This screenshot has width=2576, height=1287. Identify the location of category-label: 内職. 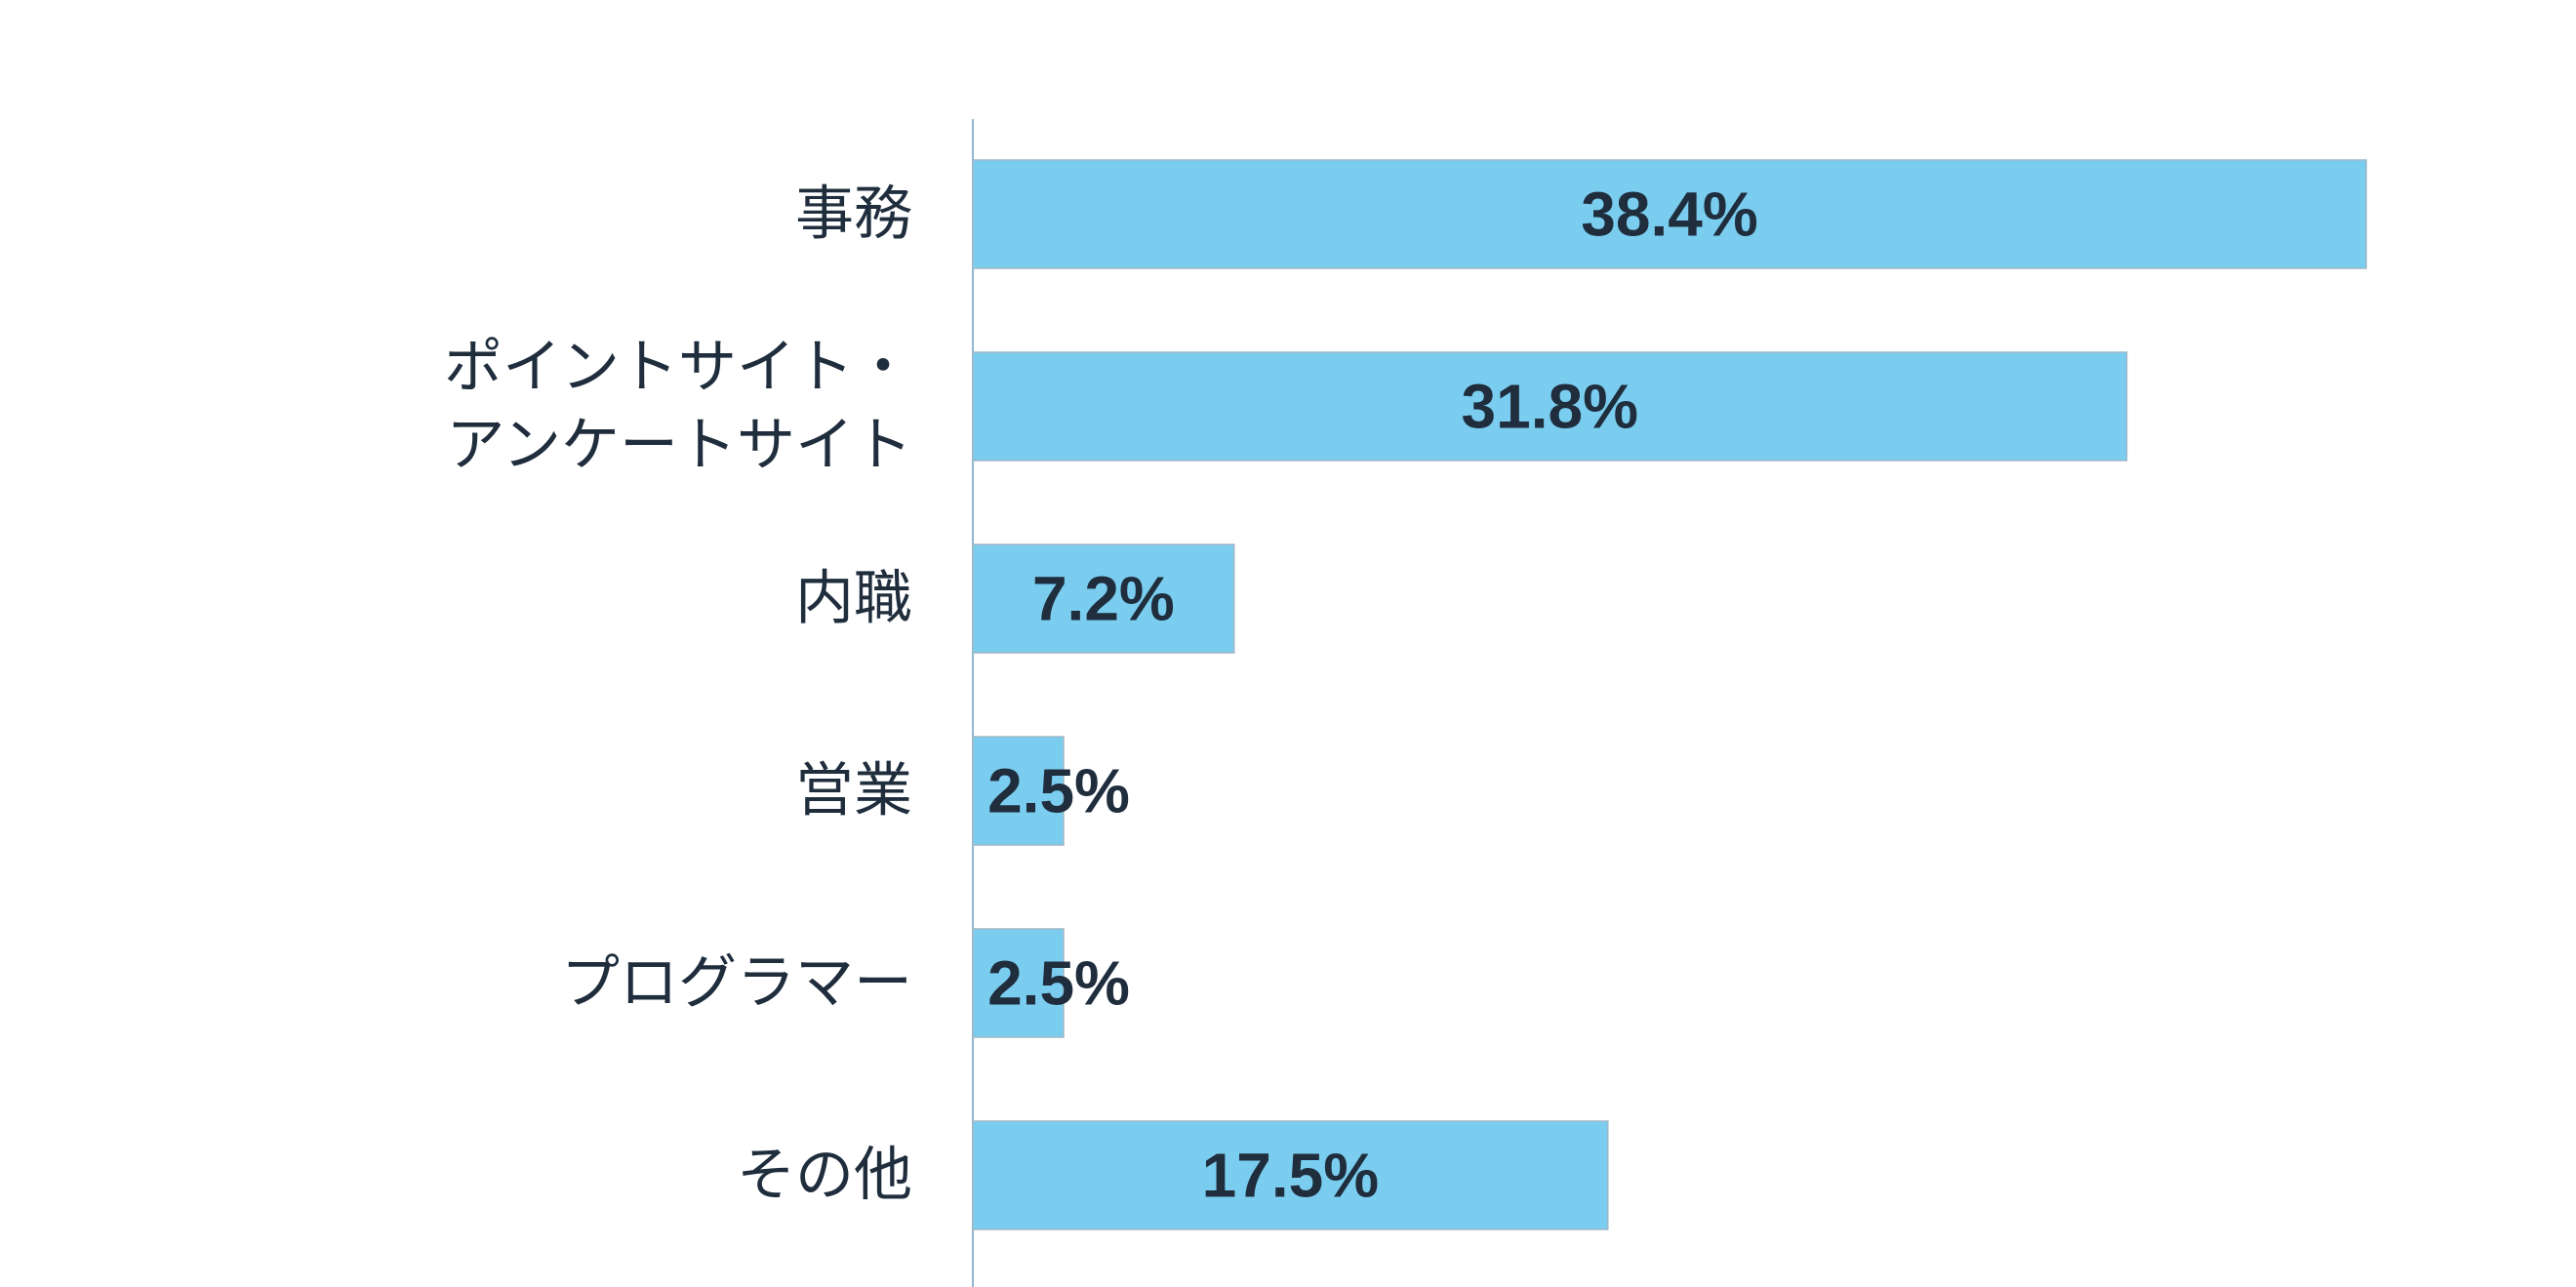
(853, 599).